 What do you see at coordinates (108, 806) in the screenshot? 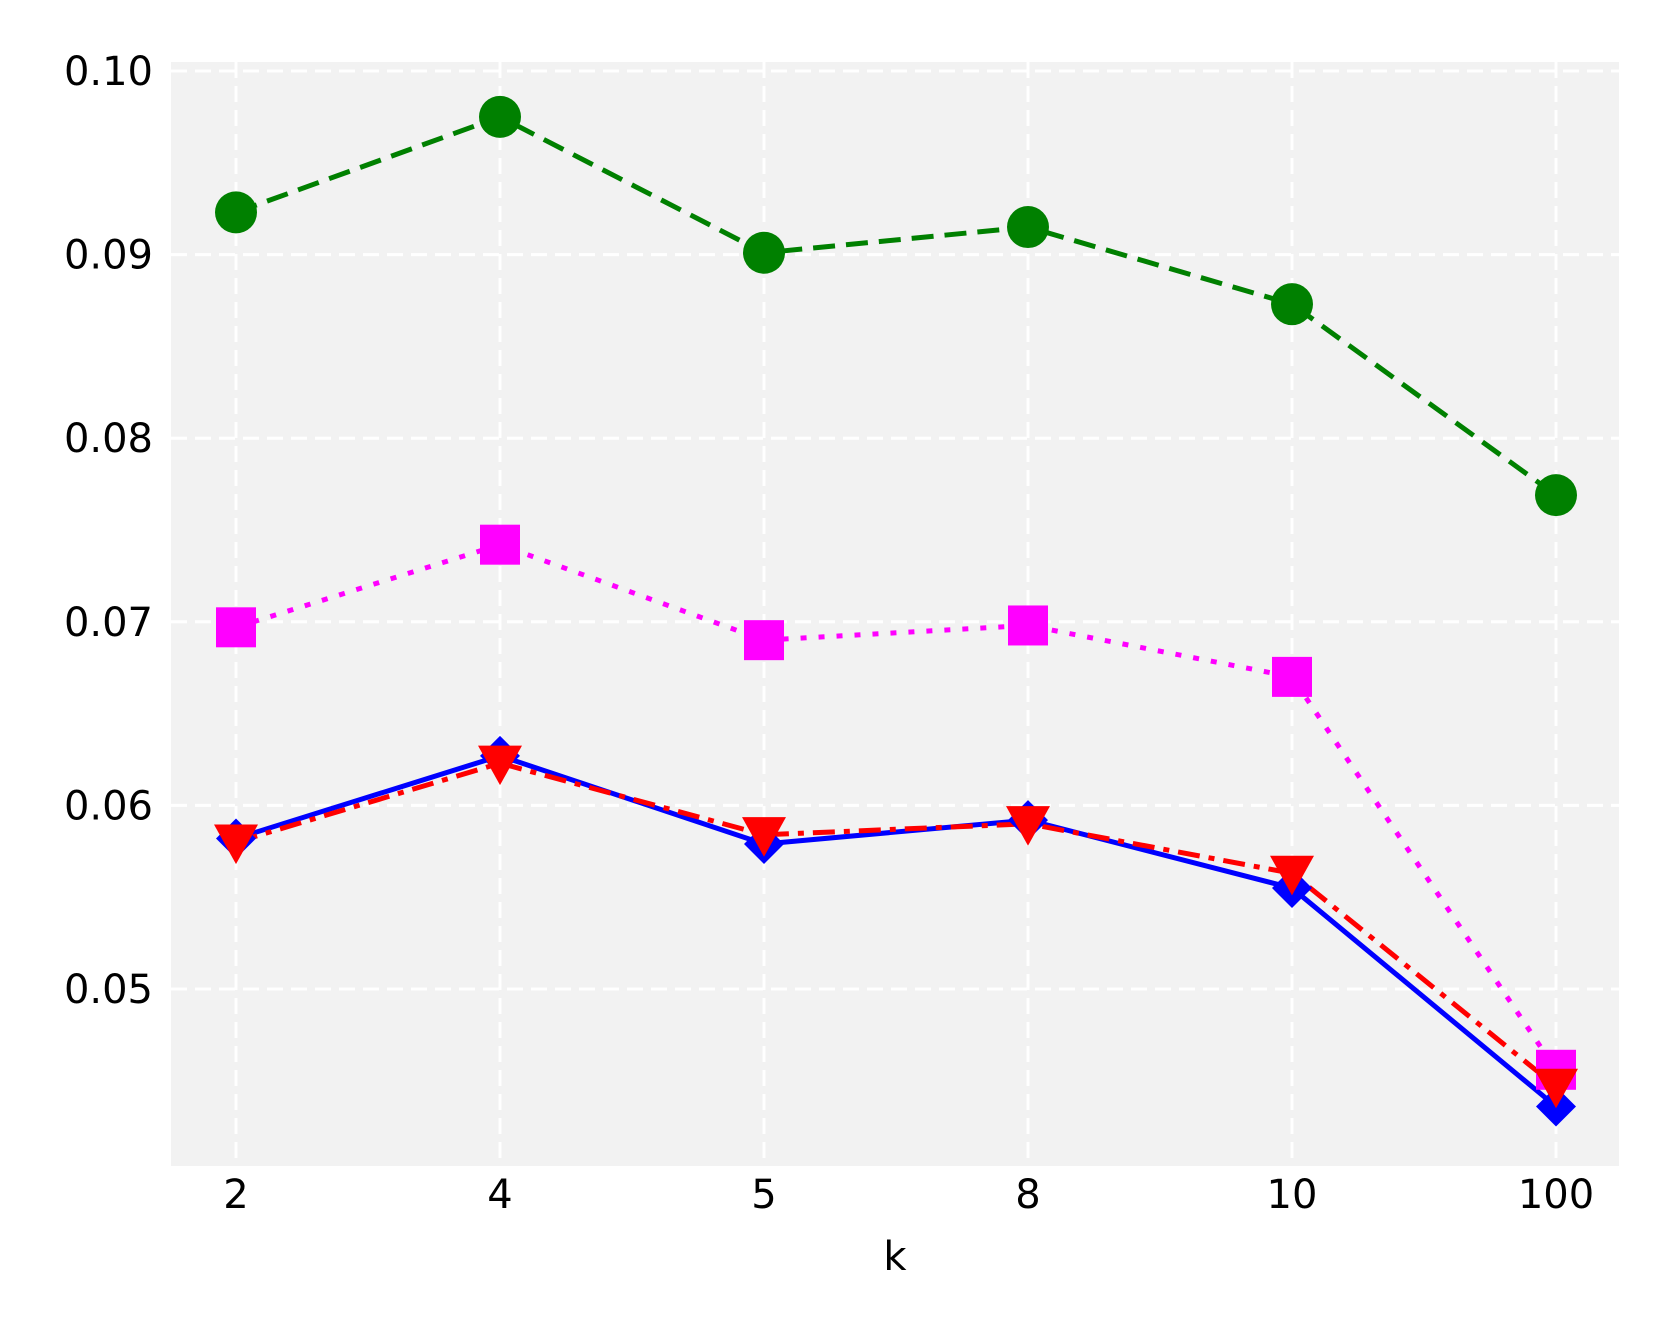
I see `y-tick-label: 0.06` at bounding box center [108, 806].